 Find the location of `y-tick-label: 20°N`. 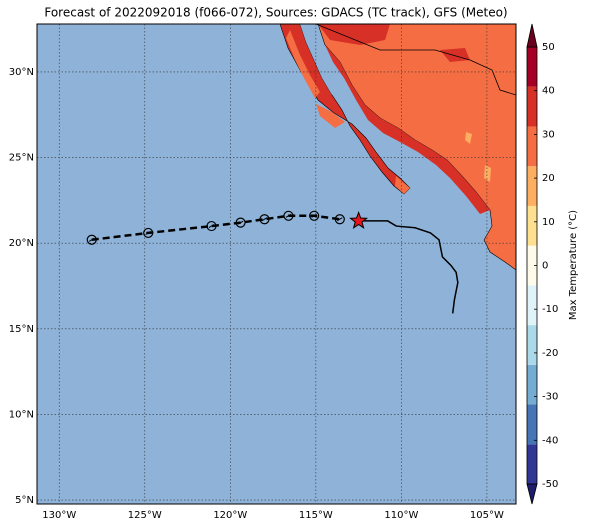

y-tick-label: 20°N is located at coordinates (21, 243).